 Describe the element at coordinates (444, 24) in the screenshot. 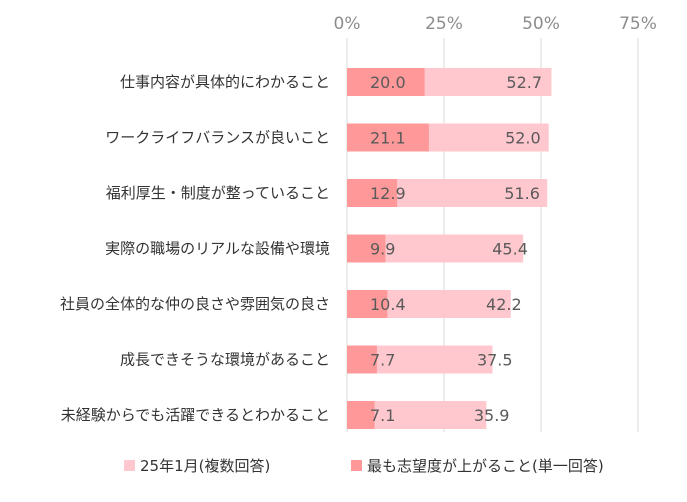

I see `x-tick-label: 25%` at that location.